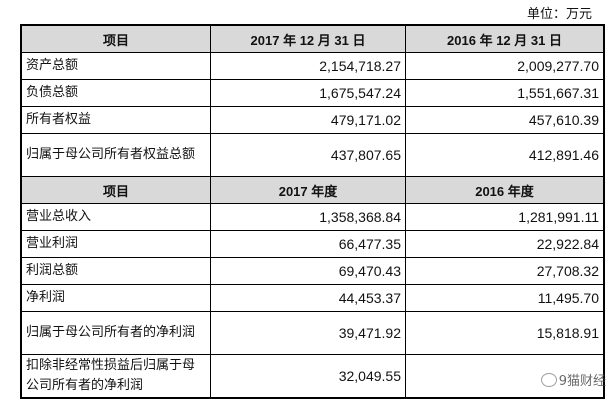 Image resolution: width=610 pixels, height=401 pixels. I want to click on header-cell: 2016 年 12 月 31 日, so click(505, 38).